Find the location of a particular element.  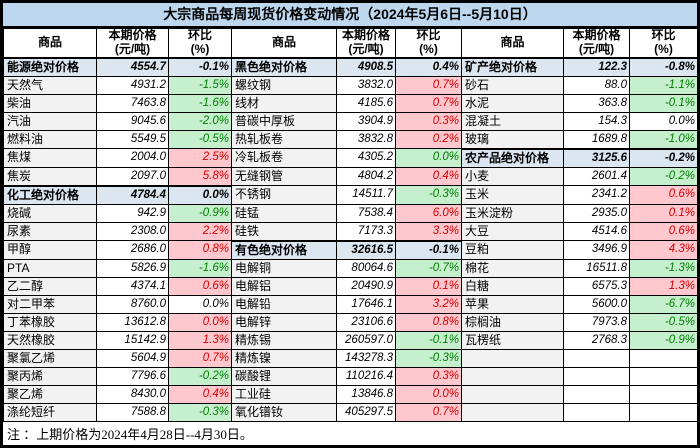

pct-cell: 2.2% is located at coordinates (200, 231).